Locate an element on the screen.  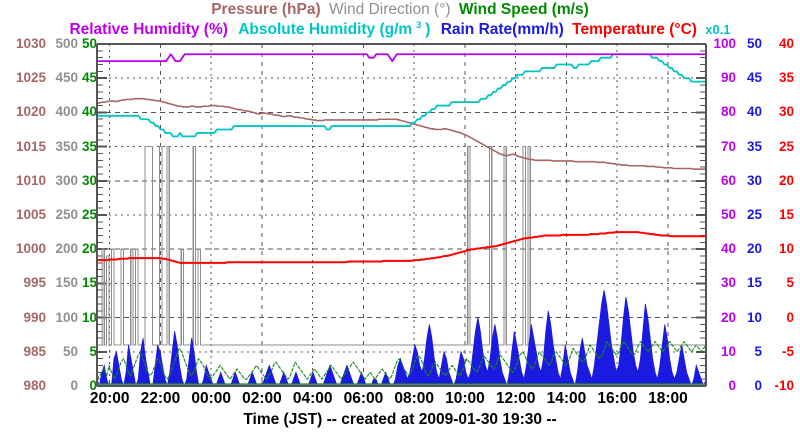
axis-tick-label: 300 is located at coordinates (66, 180).